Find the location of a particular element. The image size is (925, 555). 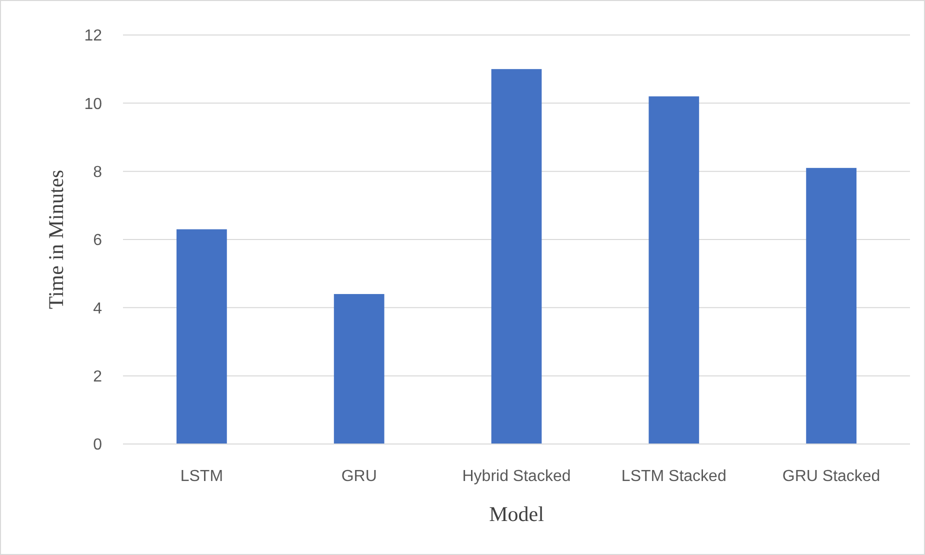

y-tick-label: 8 is located at coordinates (97, 172).